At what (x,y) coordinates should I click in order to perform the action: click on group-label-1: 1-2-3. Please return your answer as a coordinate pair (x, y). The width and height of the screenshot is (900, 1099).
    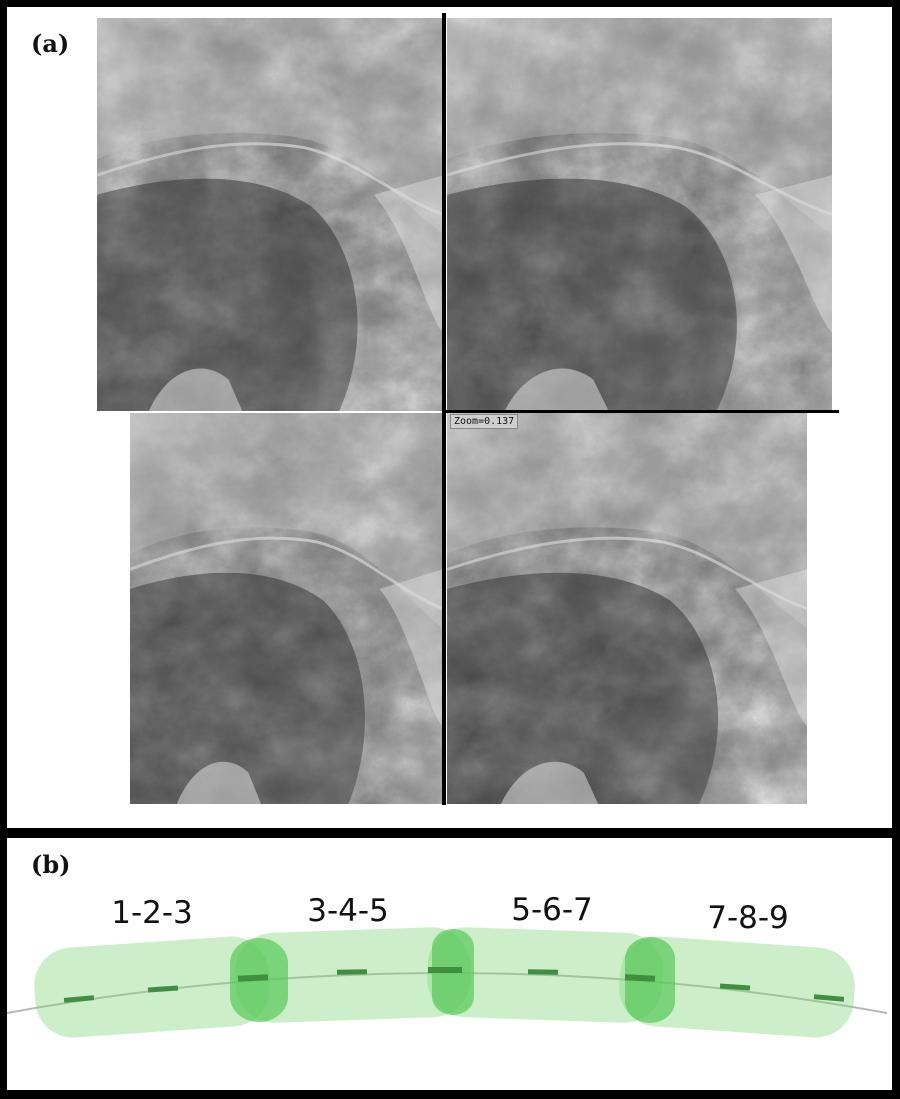
    Looking at the image, I should click on (152, 913).